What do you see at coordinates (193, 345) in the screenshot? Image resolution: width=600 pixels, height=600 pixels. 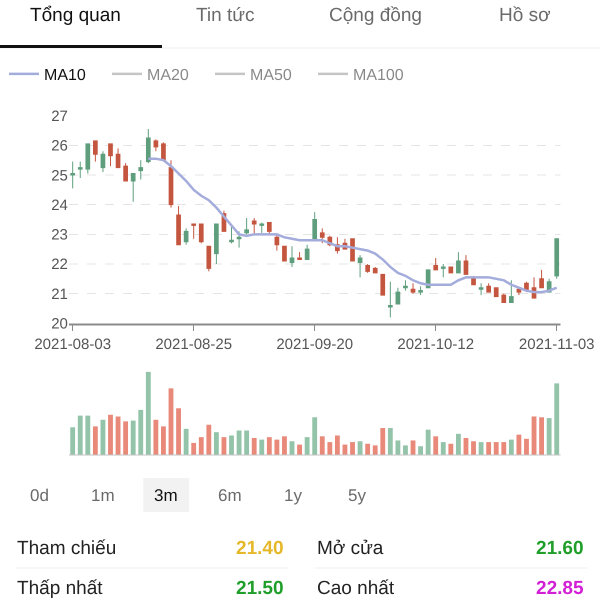 I see `x-tick-label: 2021-08-25` at bounding box center [193, 345].